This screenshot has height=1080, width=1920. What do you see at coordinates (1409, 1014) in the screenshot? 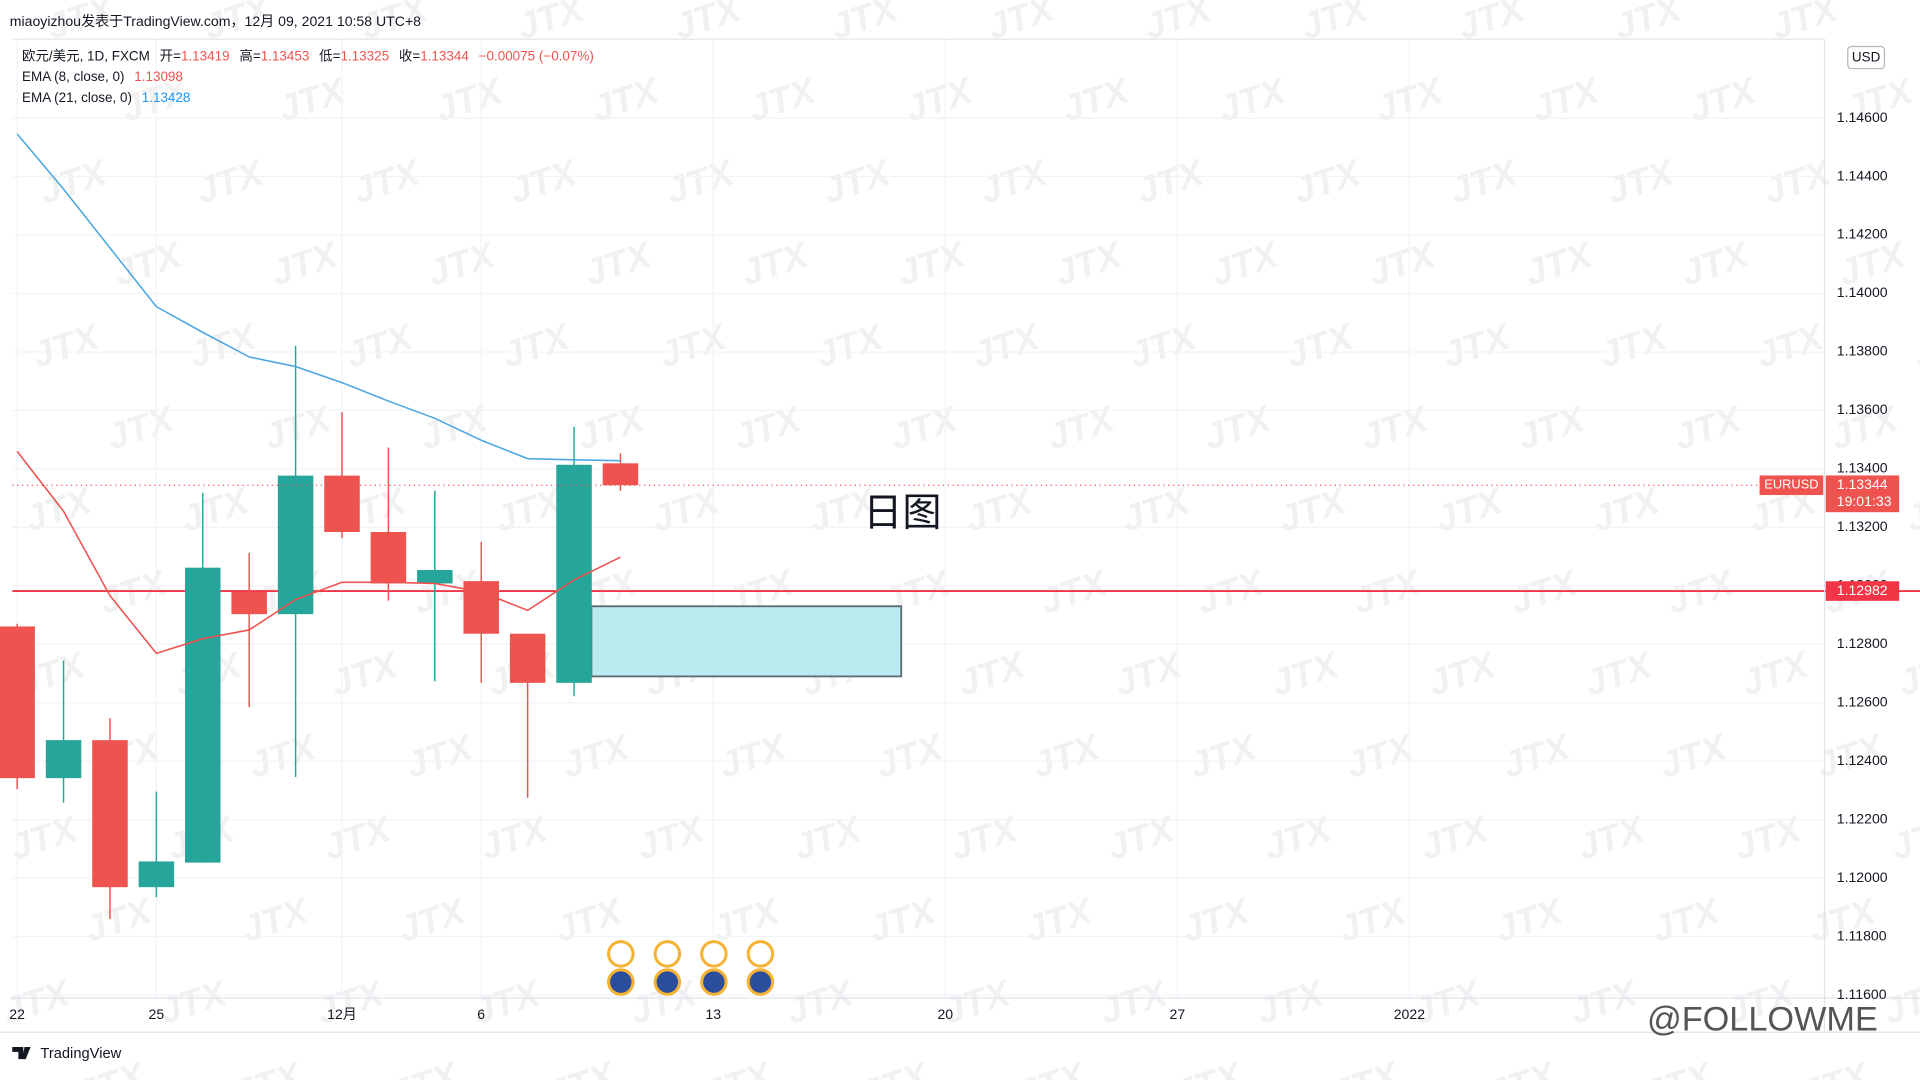
I see `x-tick-label: 2022` at bounding box center [1409, 1014].